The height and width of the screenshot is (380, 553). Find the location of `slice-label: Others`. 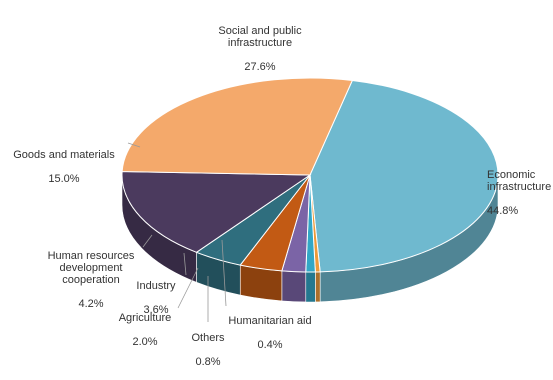

slice-label: Others is located at coordinates (208, 338).